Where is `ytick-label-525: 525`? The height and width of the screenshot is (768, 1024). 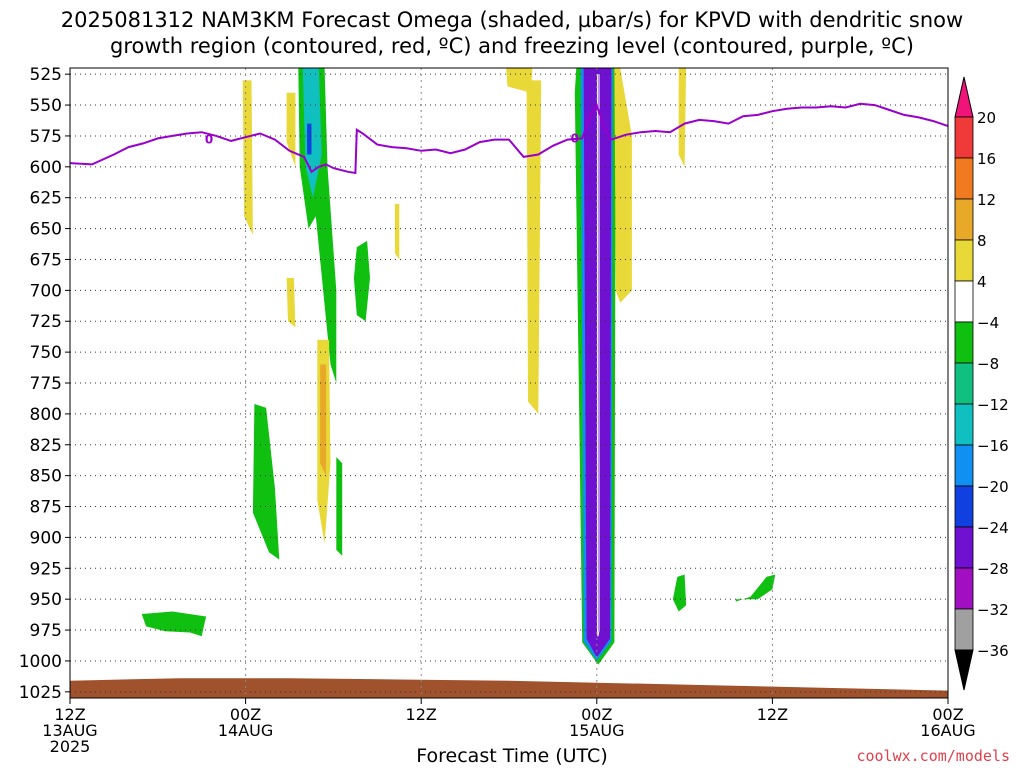 ytick-label-525: 525 is located at coordinates (46, 75).